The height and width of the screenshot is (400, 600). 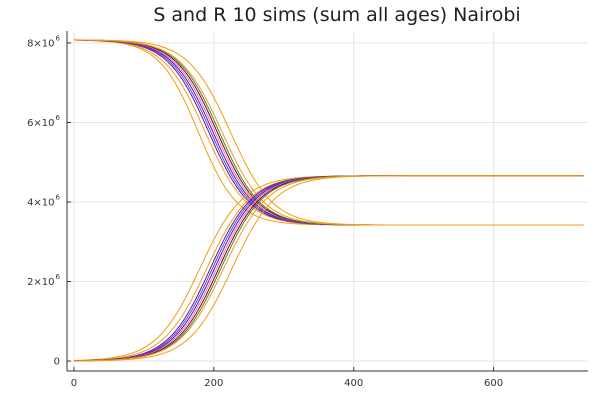 What do you see at coordinates (43, 200) in the screenshot?
I see `y-tick-label: 4×10⁶` at bounding box center [43, 200].